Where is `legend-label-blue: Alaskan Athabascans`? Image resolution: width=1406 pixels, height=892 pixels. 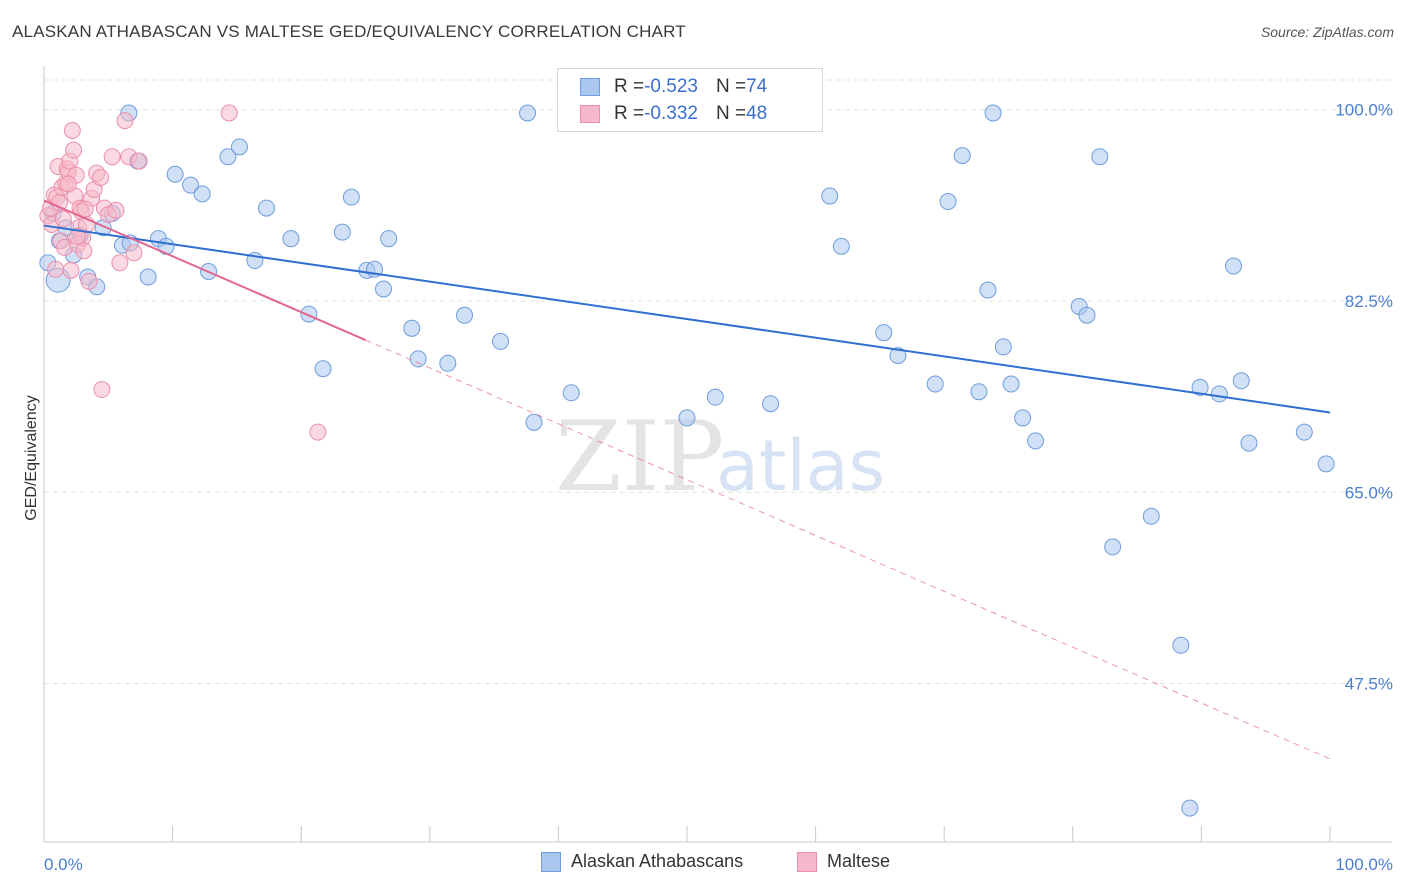
legend-label-blue: Alaskan Athabascans is located at coordinates (657, 861).